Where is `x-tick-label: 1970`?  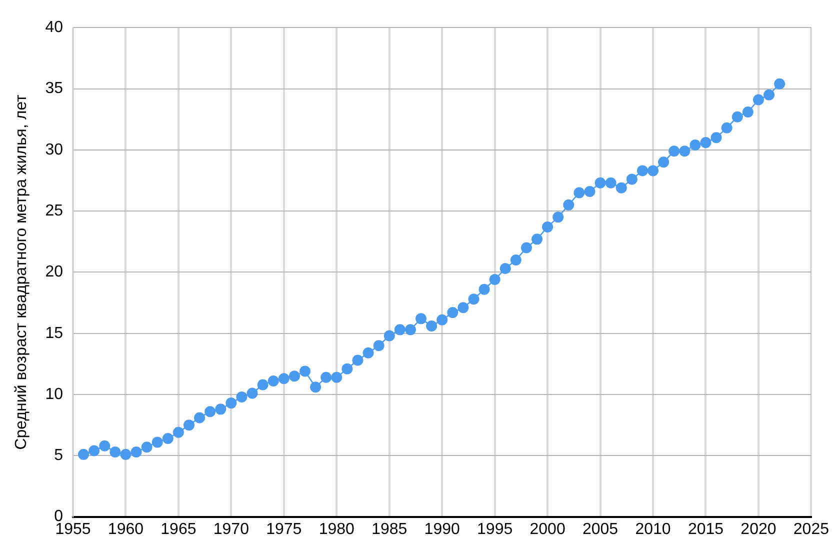
x-tick-label: 1970 is located at coordinates (231, 529).